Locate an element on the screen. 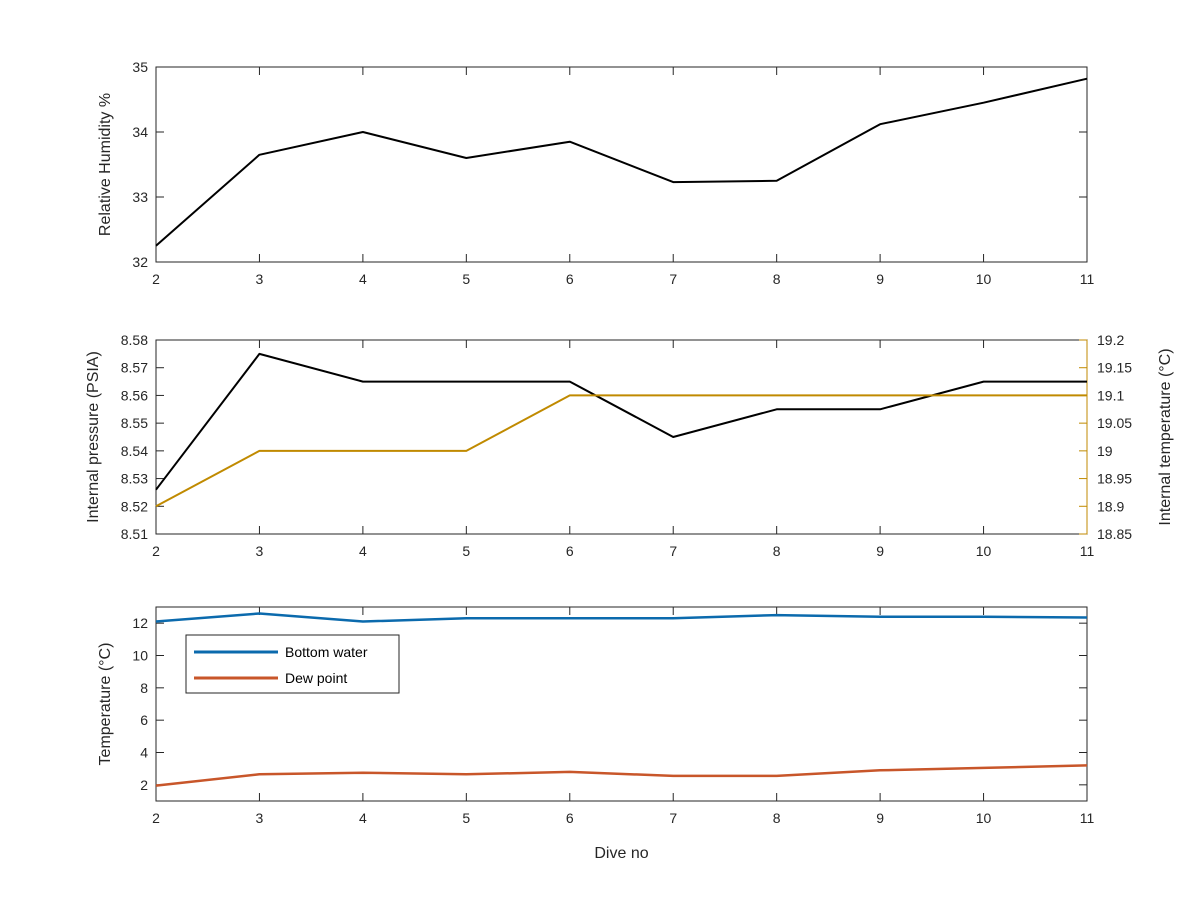 The width and height of the screenshot is (1200, 900). series-line-dew-point is located at coordinates (621, 775).